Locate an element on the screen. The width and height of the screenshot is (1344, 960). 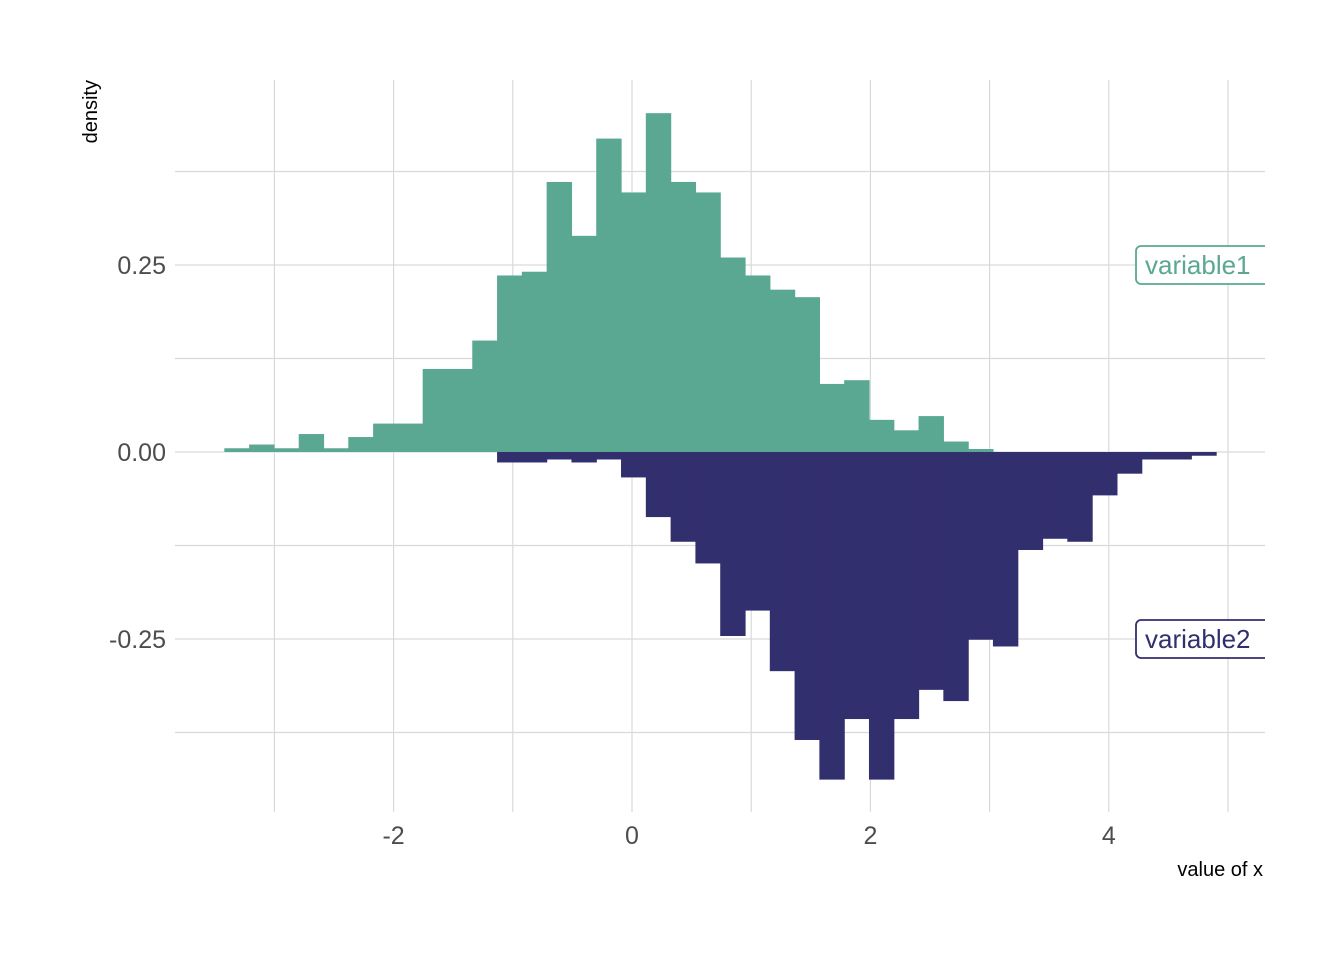
series-labels: variable1 variable2 is located at coordinates (1200, 452).